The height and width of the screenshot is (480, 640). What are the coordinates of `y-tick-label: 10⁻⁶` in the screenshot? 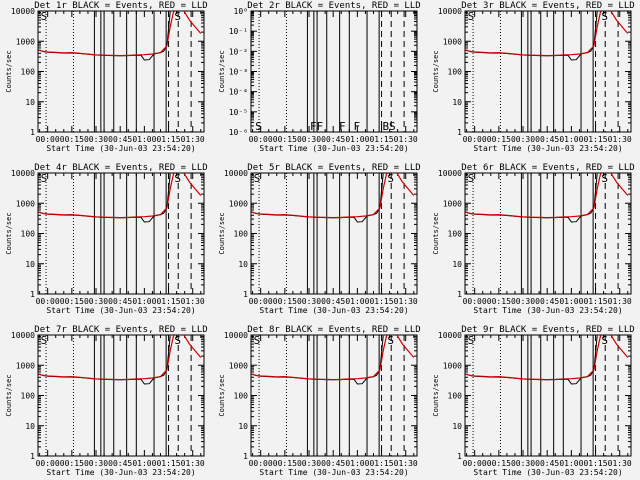 It's located at (238, 132).